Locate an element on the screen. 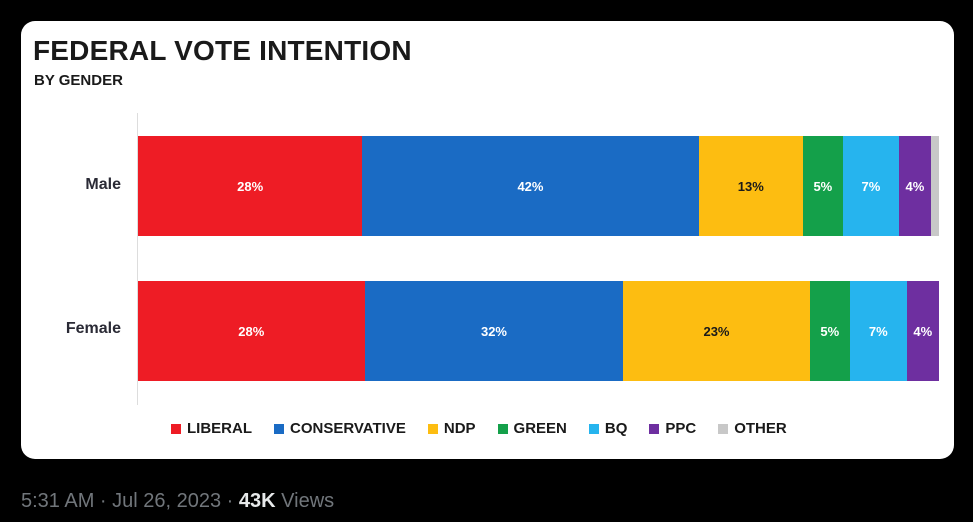 This screenshot has height=522, width=973. bar-segment-female-ndp: 23% is located at coordinates (716, 331).